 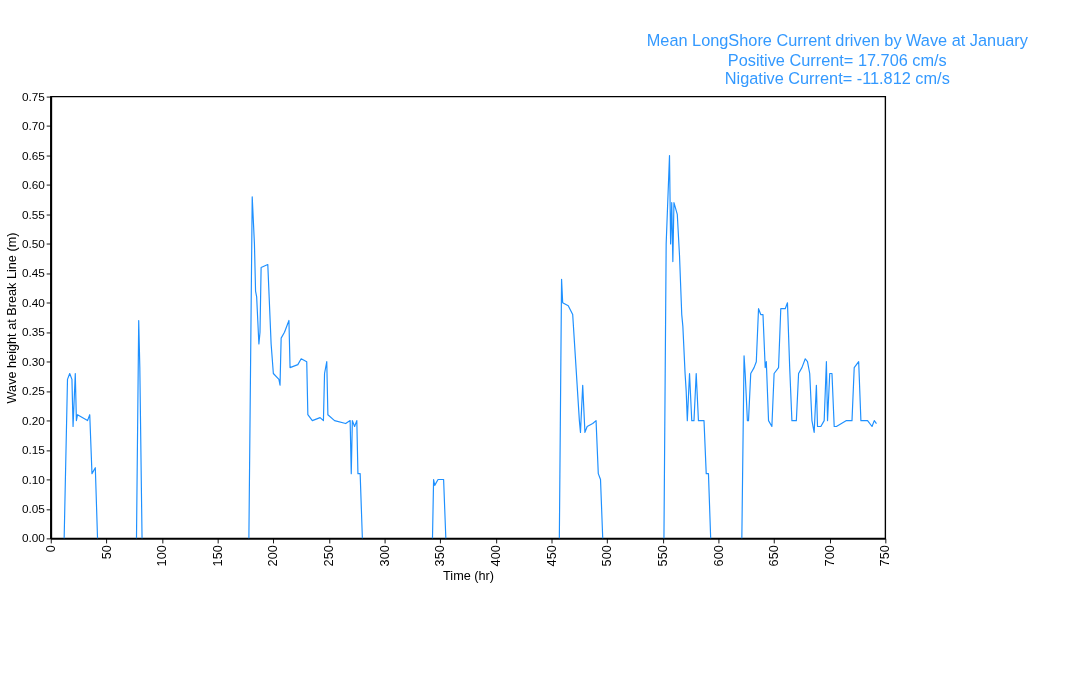 I want to click on x-tick-label: 100, so click(x=162, y=556).